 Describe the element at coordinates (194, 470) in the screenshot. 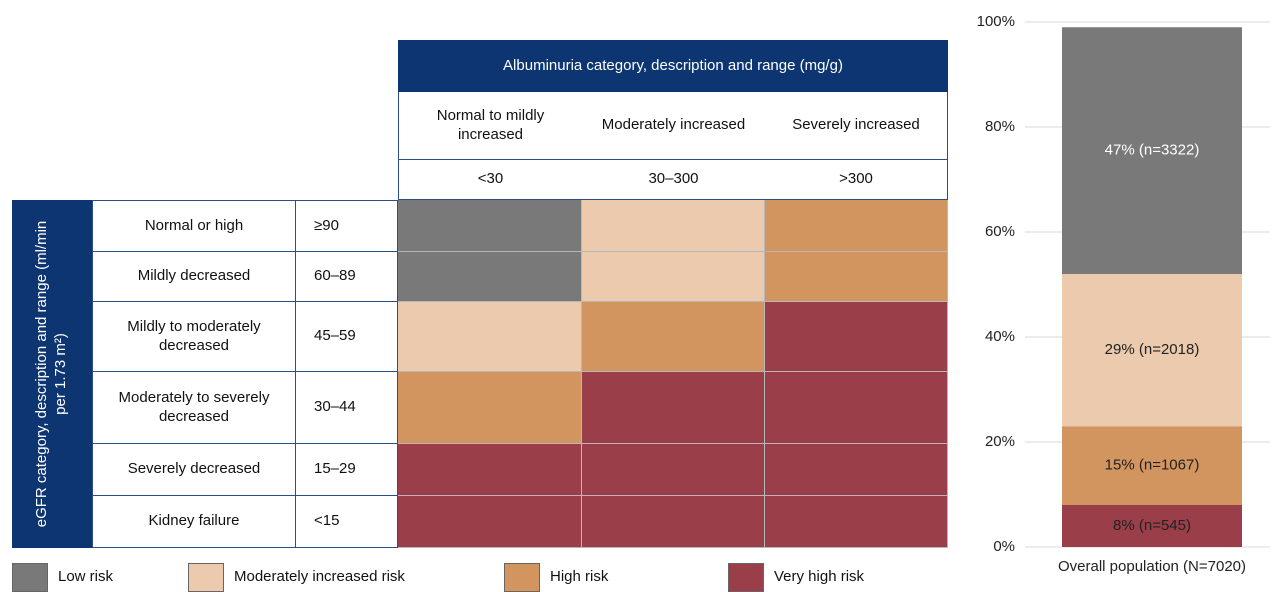

I see `row-description: Severely decreased` at that location.